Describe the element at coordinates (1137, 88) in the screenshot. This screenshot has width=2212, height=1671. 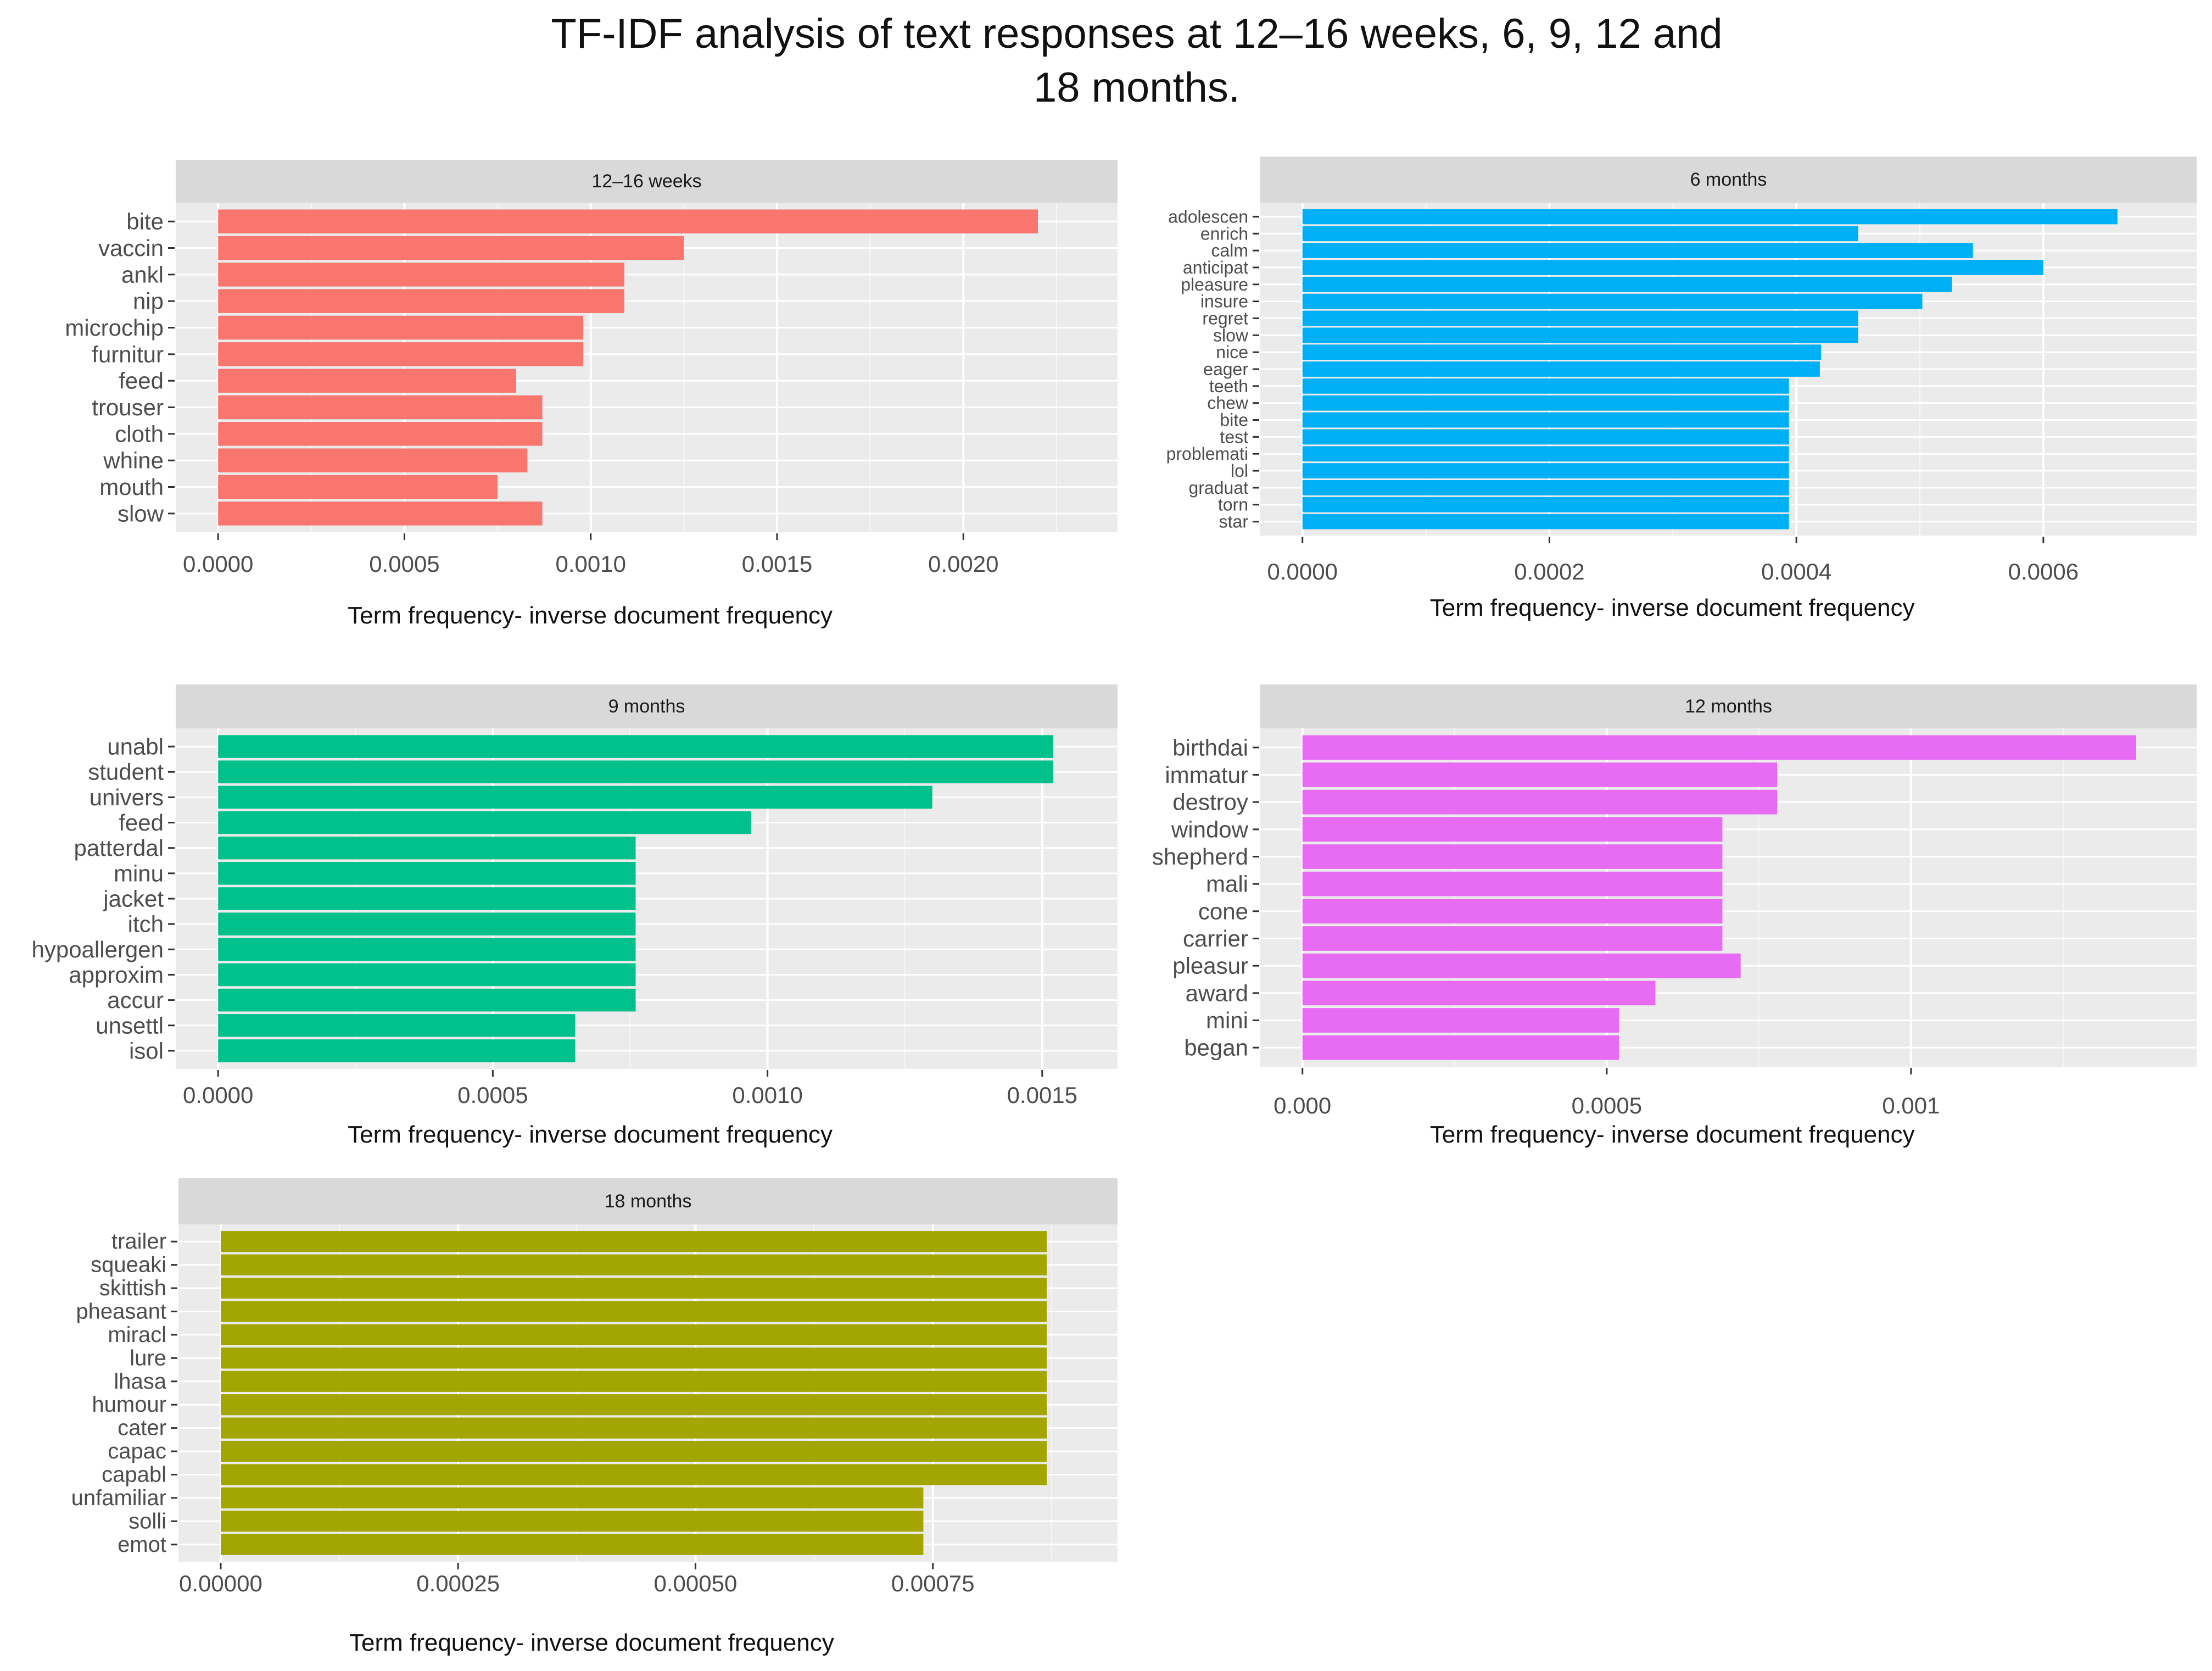
I see `figure-title-line-2: 18 months.` at that location.